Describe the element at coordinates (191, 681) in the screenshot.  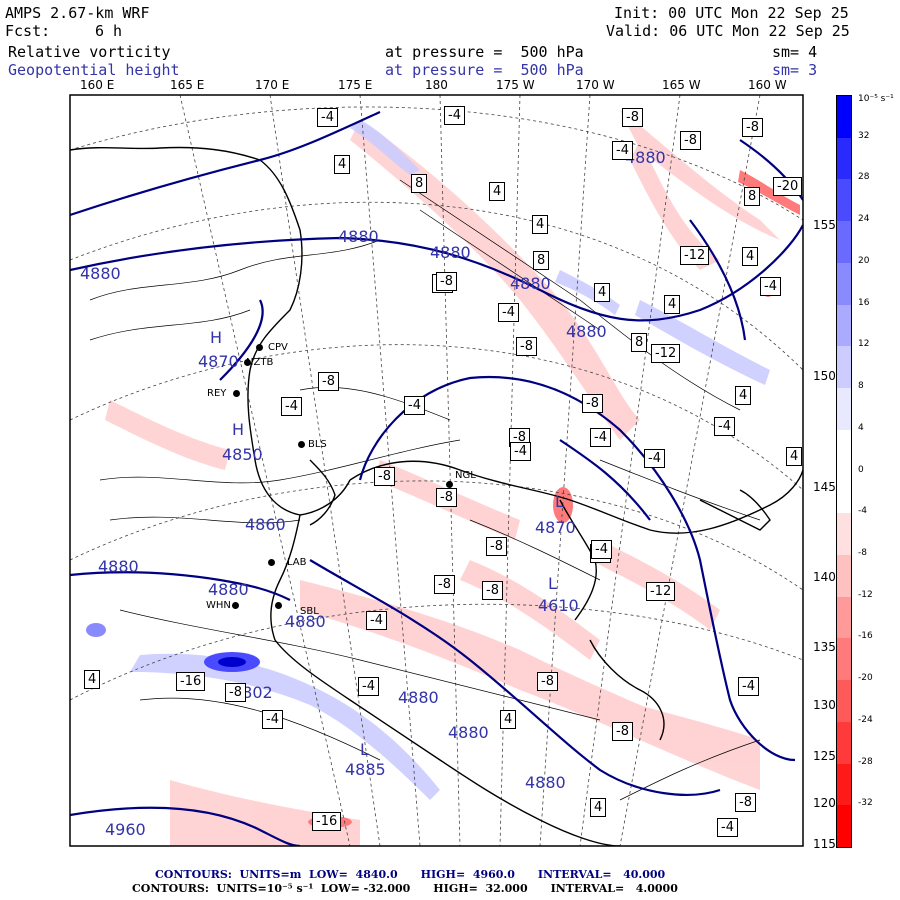
I see `vorticity-contour-label: -16` at that location.